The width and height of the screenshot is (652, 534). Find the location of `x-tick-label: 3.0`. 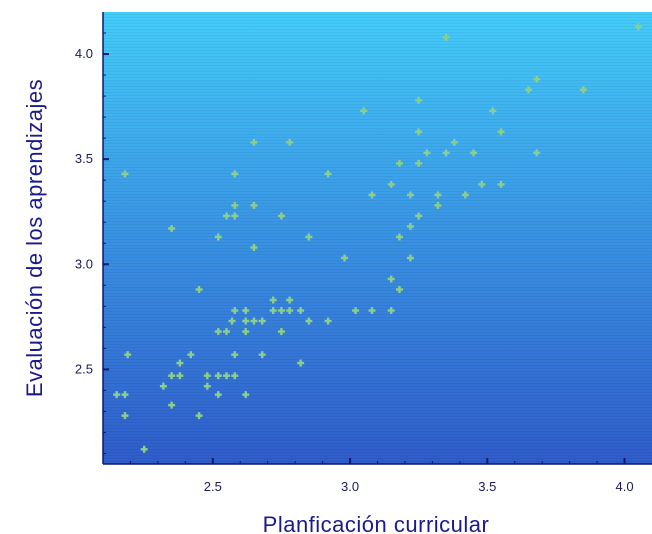

x-tick-label: 3.0 is located at coordinates (350, 486).